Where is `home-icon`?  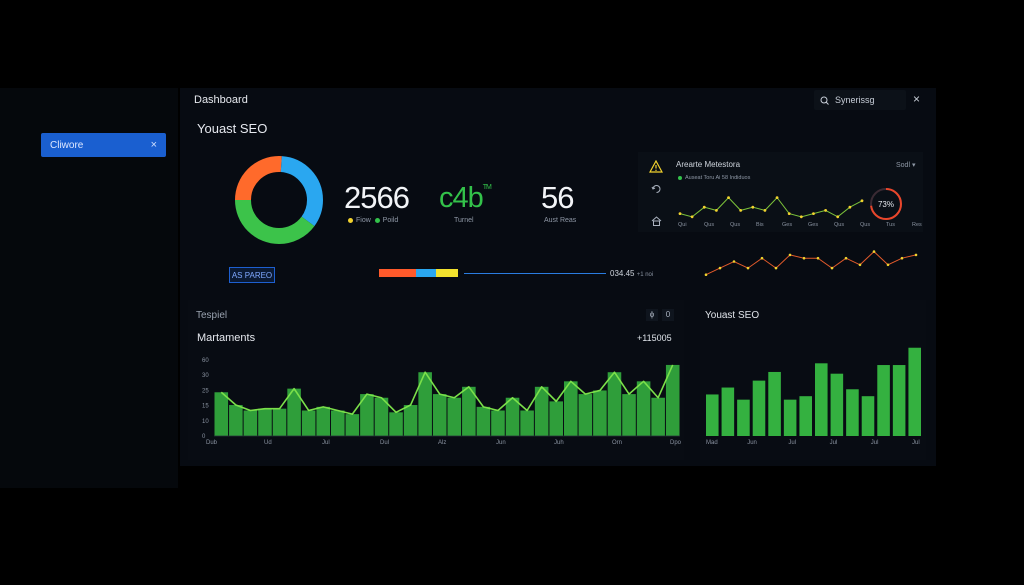
home-icon is located at coordinates (656, 221).